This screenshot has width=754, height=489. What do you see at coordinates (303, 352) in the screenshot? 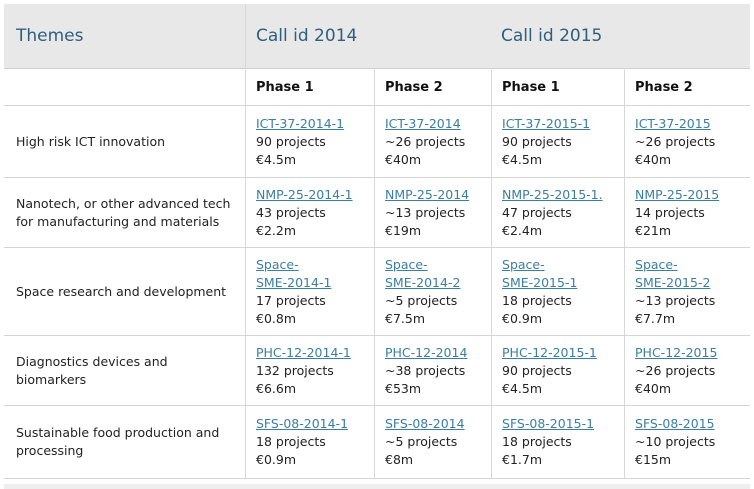
I see `call-link: PHC-12-2014-1` at bounding box center [303, 352].